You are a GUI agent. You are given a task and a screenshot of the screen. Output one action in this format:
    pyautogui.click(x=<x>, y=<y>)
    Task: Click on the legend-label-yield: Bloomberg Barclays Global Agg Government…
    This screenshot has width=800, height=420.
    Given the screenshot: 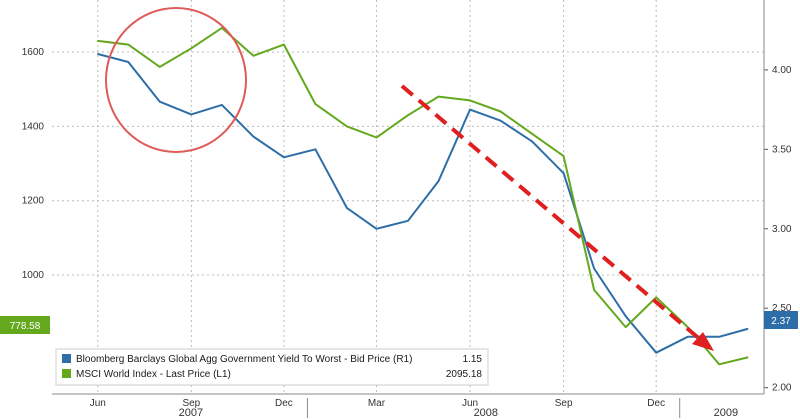 What is the action you would take?
    pyautogui.click(x=244, y=359)
    